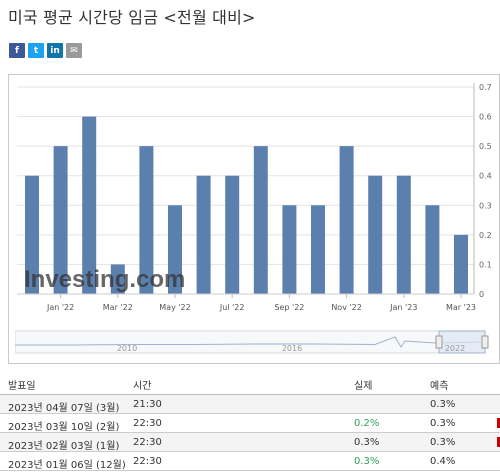 Image resolution: width=500 pixels, height=473 pixels. I want to click on y-tick-label: 0.5, so click(485, 146).